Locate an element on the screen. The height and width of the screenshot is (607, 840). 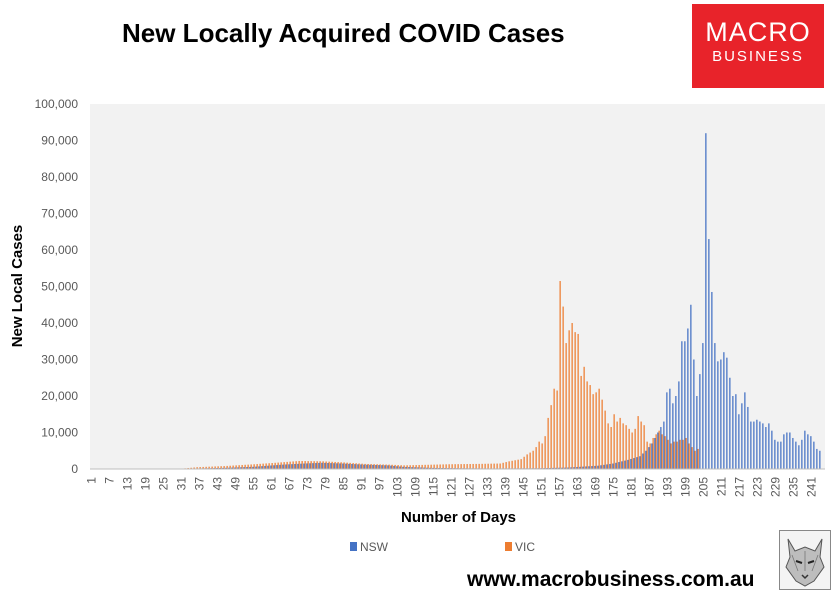
x-tick-label: 151 is located at coordinates (542, 487).